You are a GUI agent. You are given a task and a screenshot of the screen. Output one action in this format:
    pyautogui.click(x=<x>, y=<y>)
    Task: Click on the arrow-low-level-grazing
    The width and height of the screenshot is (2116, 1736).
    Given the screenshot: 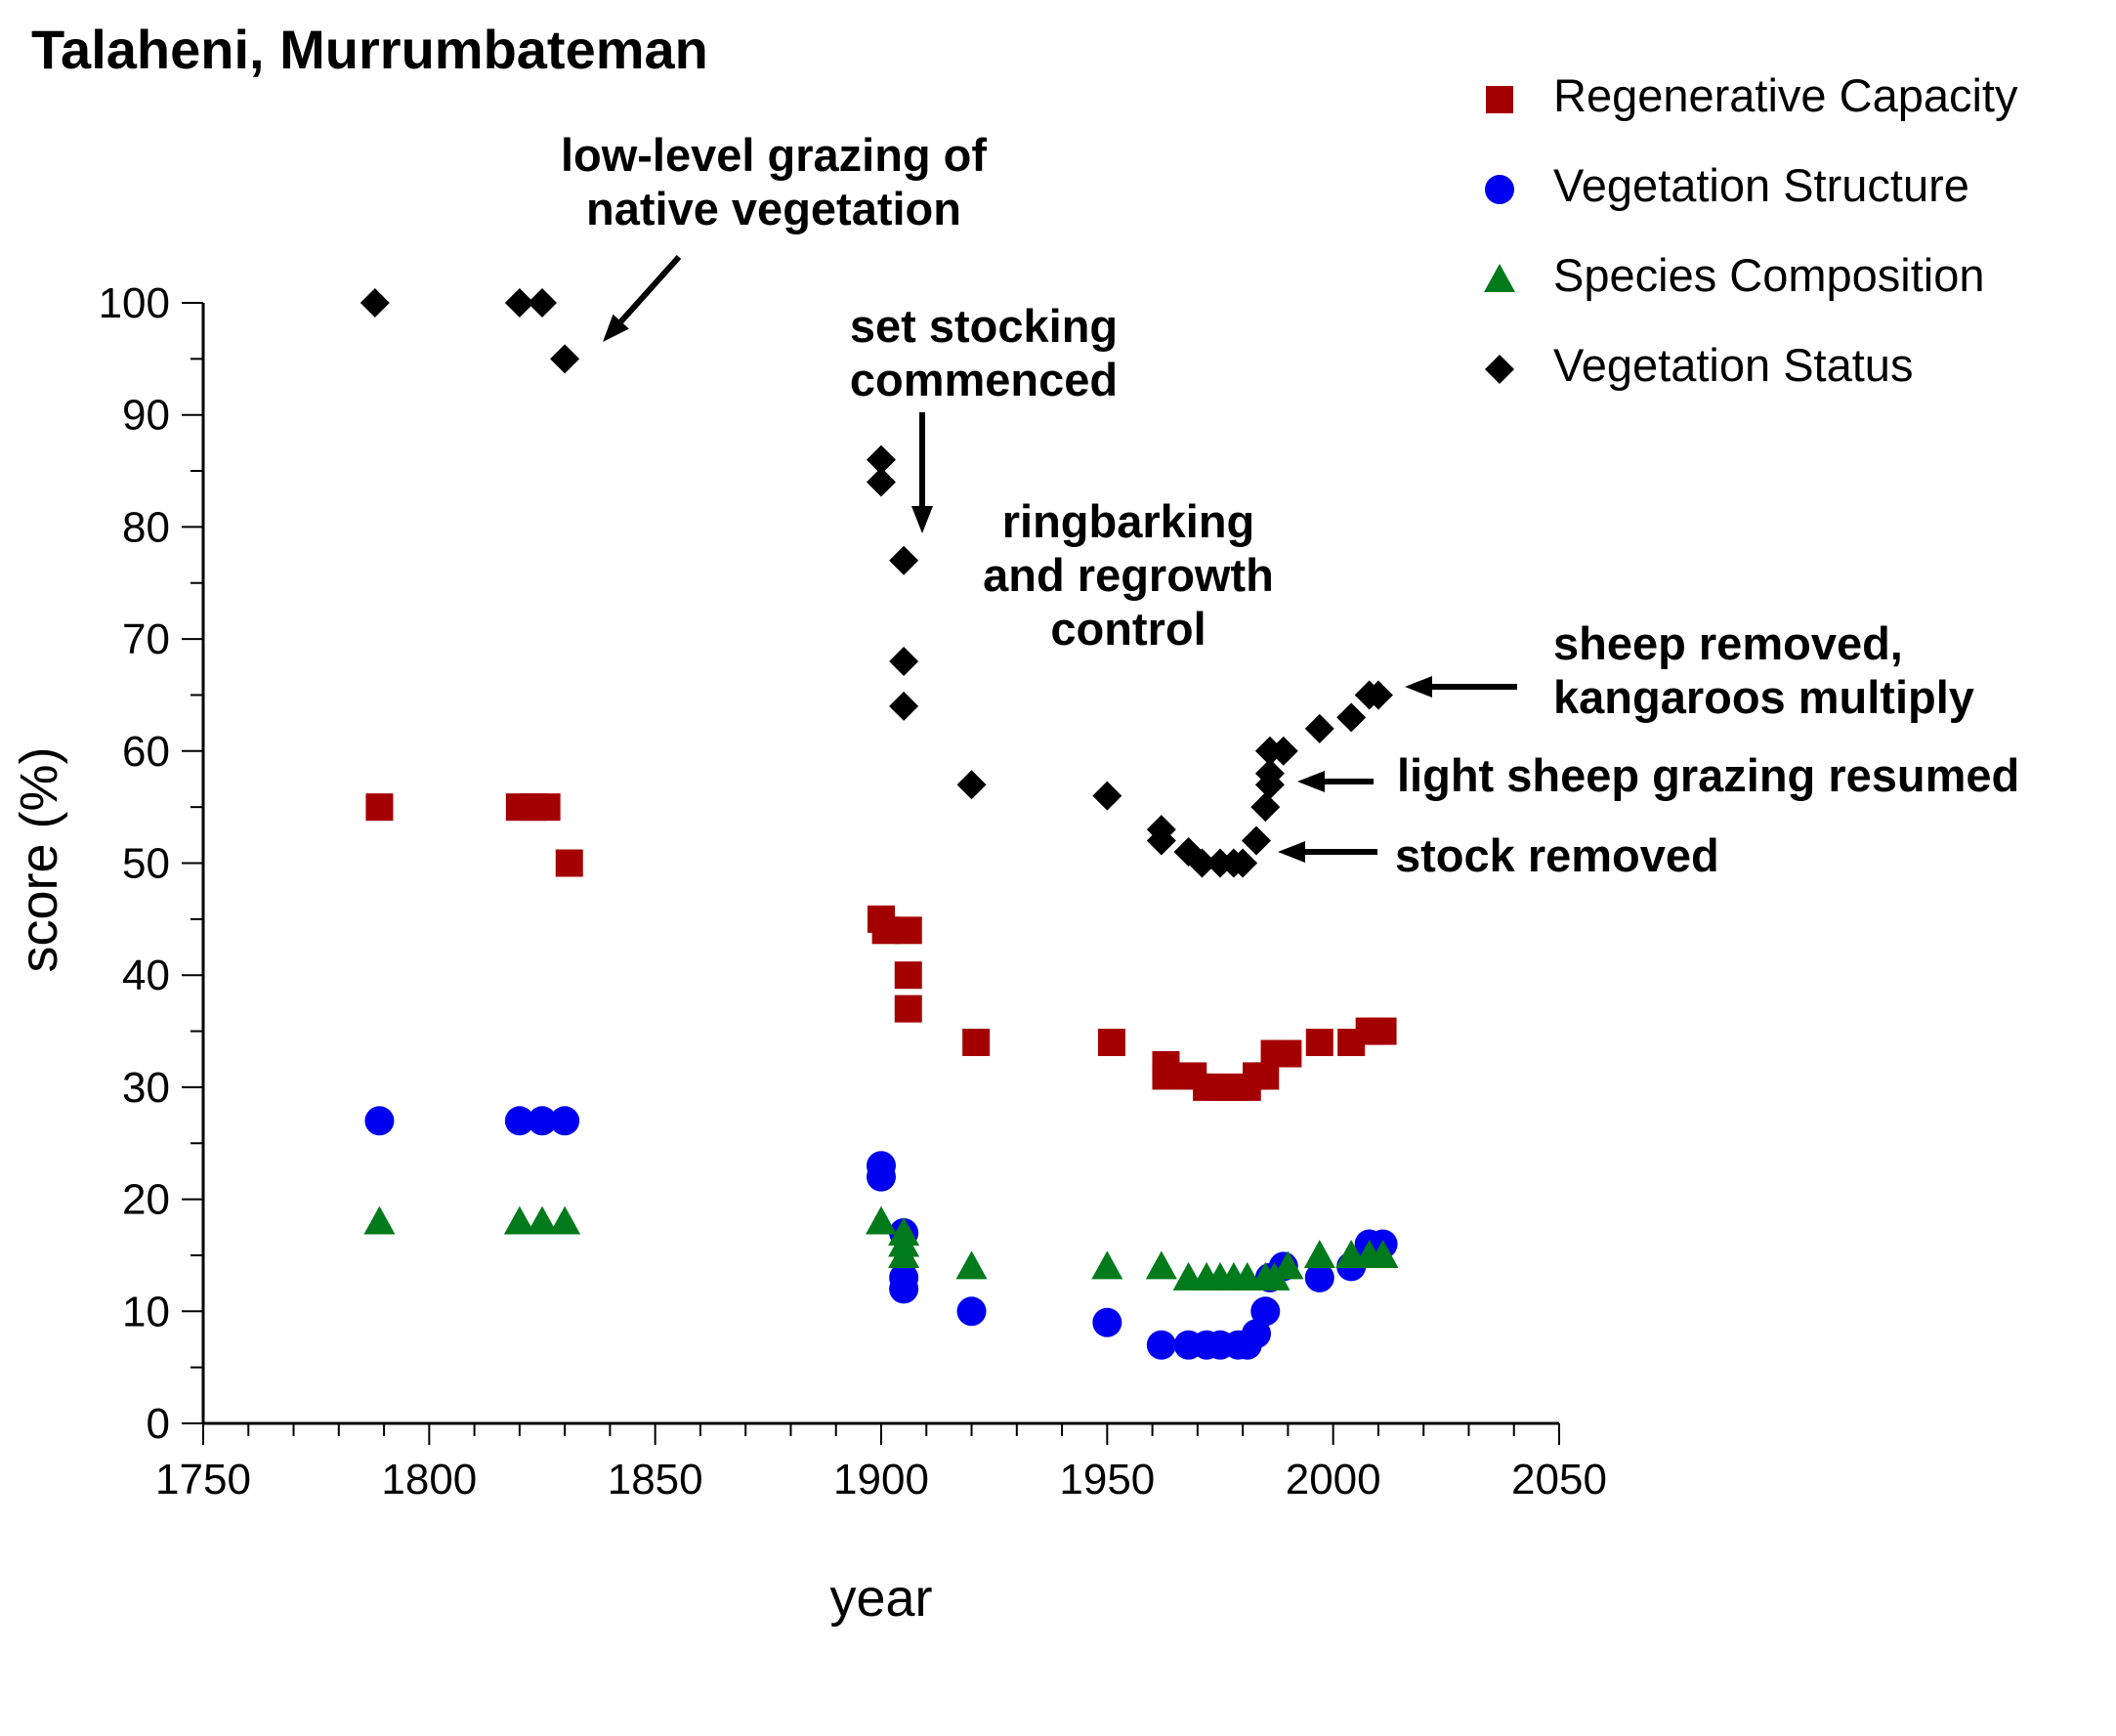 What is the action you would take?
    pyautogui.click(x=642, y=298)
    